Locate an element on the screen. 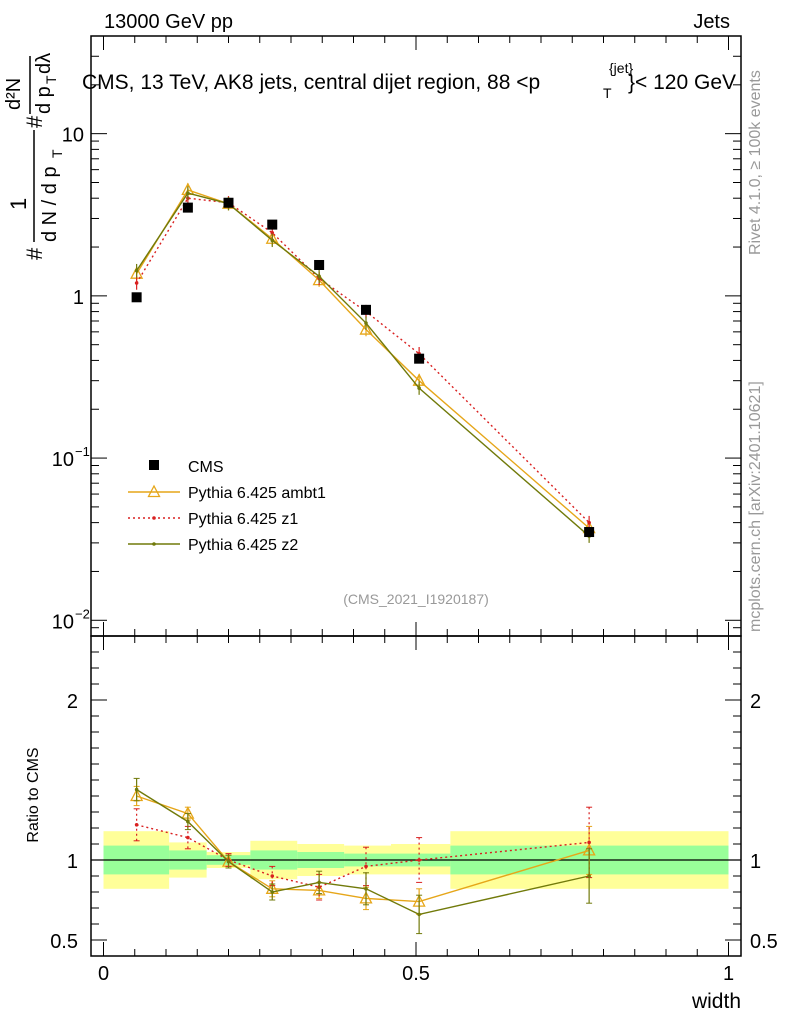  y-tick-label-ratio: 1 is located at coordinates (72, 862).